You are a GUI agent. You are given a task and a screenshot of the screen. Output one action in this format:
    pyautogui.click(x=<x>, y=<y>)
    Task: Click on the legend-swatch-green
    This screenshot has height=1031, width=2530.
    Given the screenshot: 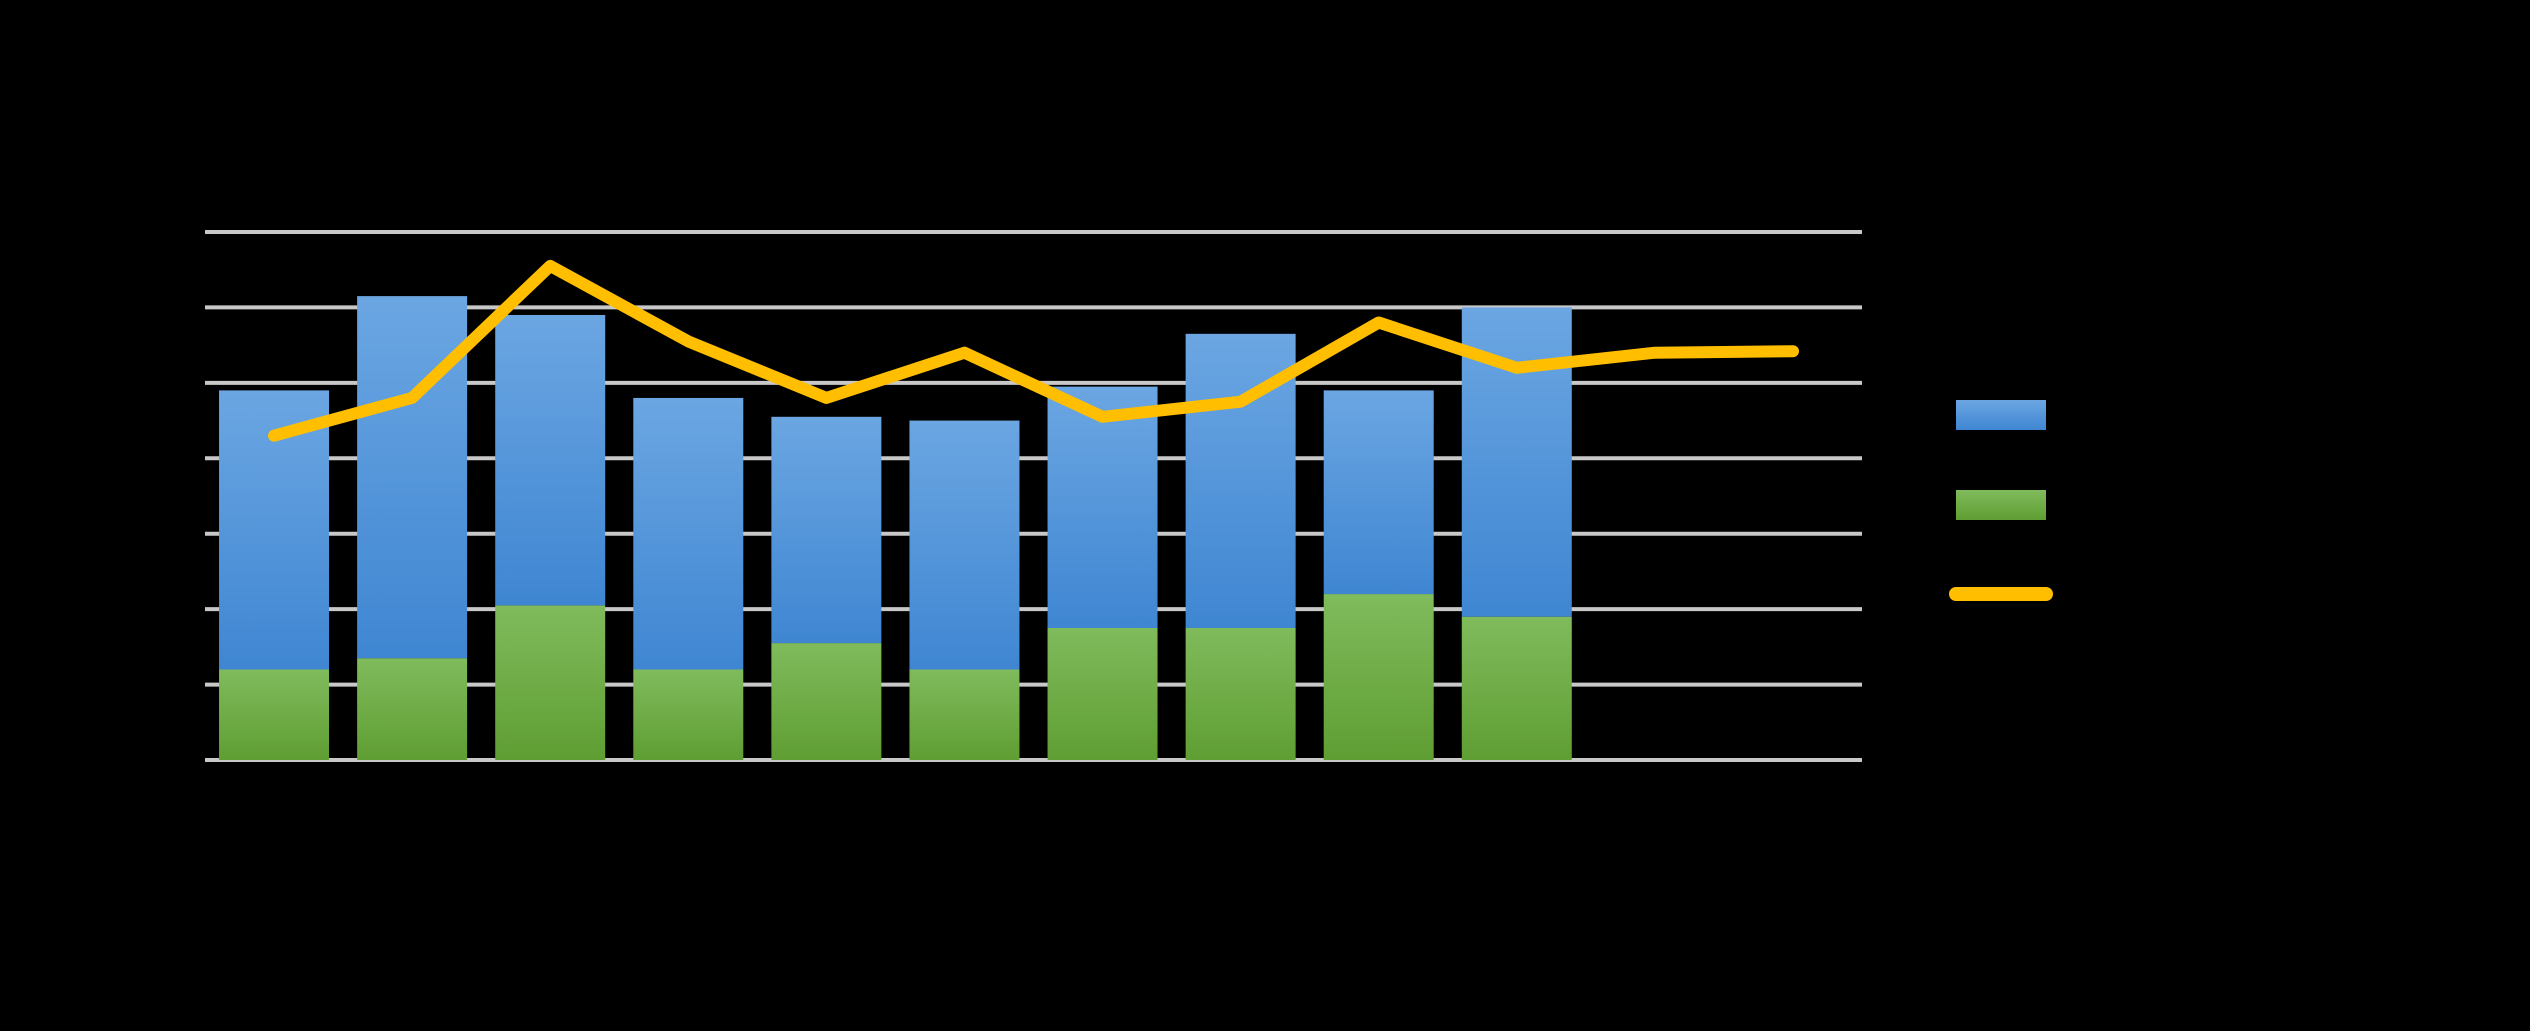 What is the action you would take?
    pyautogui.click(x=2001, y=505)
    